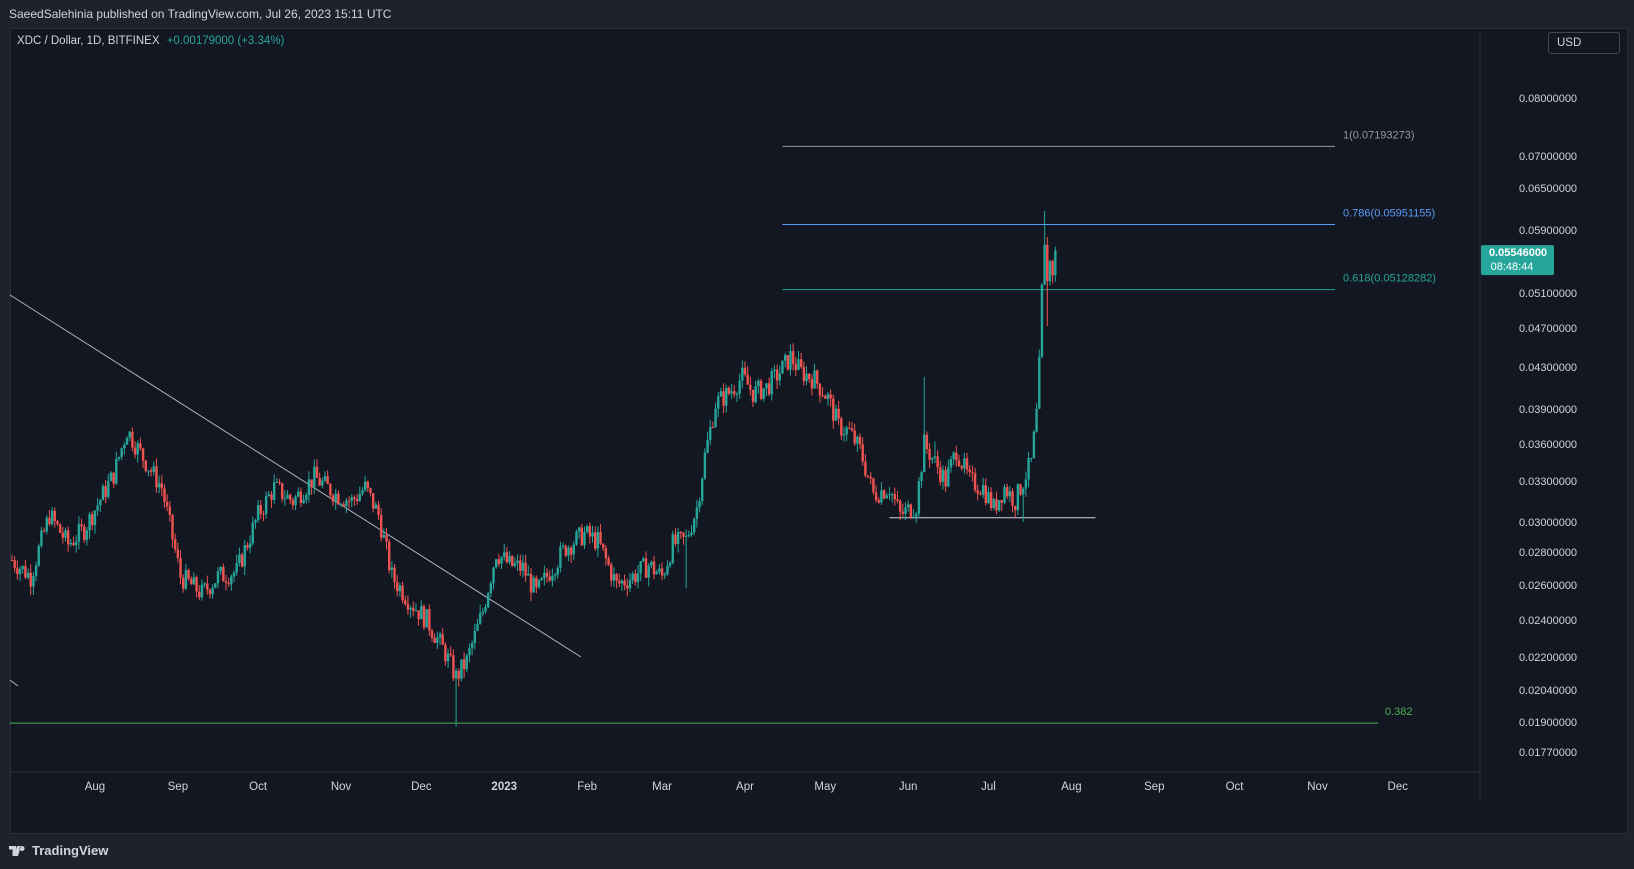 The image size is (1634, 869). Describe the element at coordinates (1398, 787) in the screenshot. I see `x-tick-label: Dec` at that location.